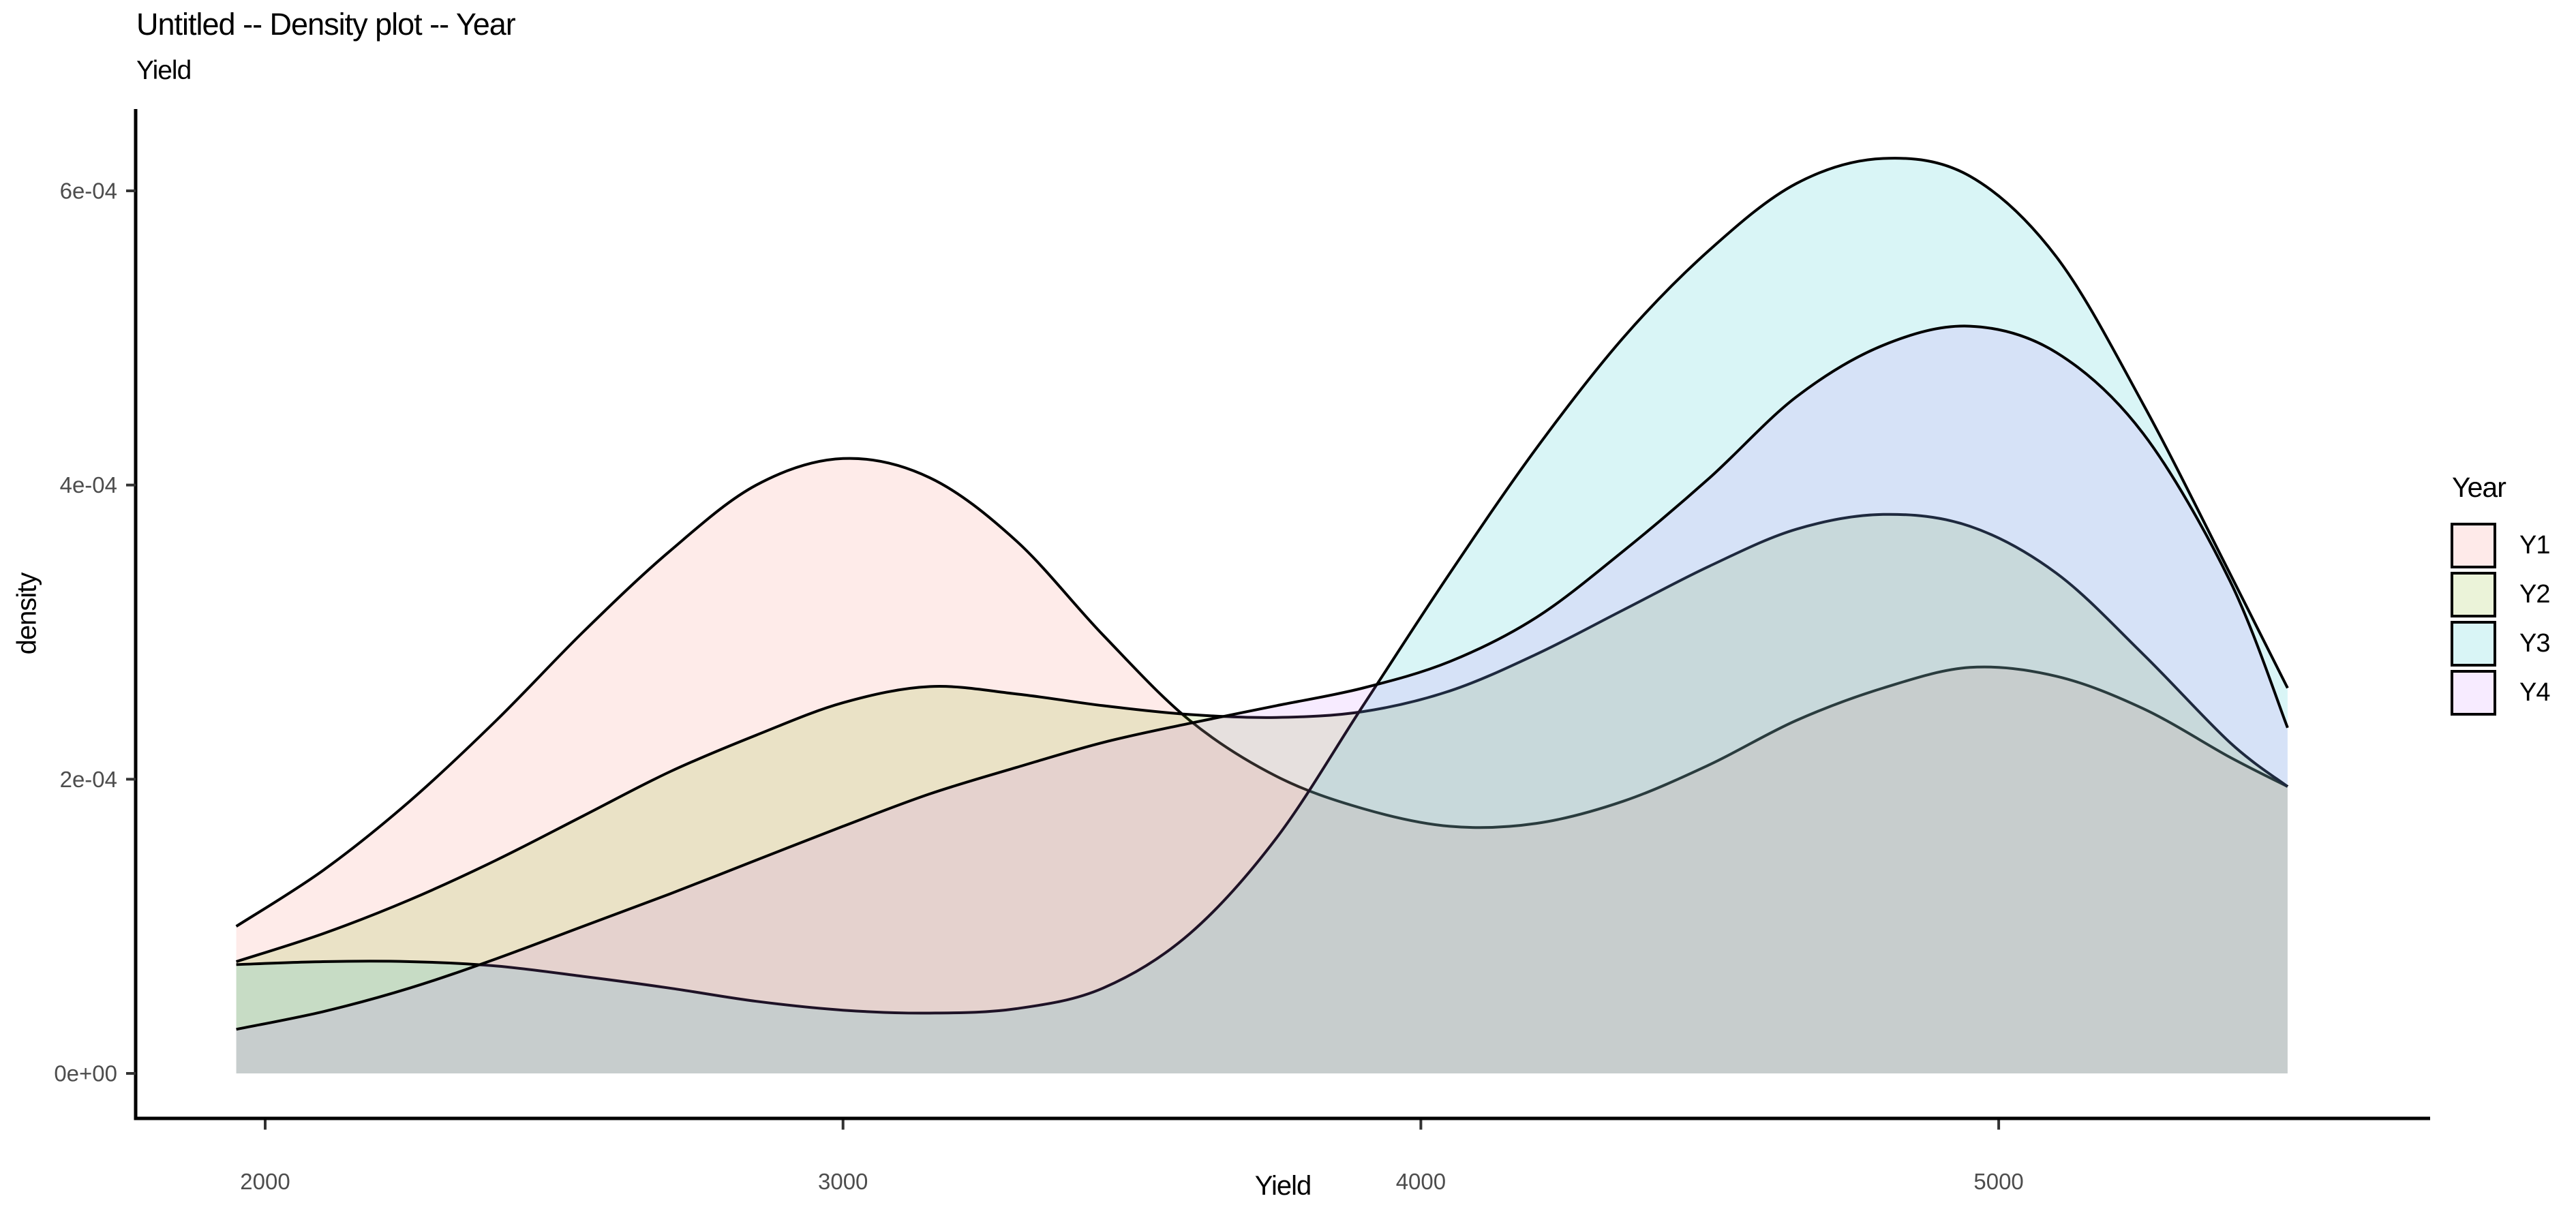  Describe the element at coordinates (27, 613) in the screenshot. I see `y-axis-title: density` at that location.